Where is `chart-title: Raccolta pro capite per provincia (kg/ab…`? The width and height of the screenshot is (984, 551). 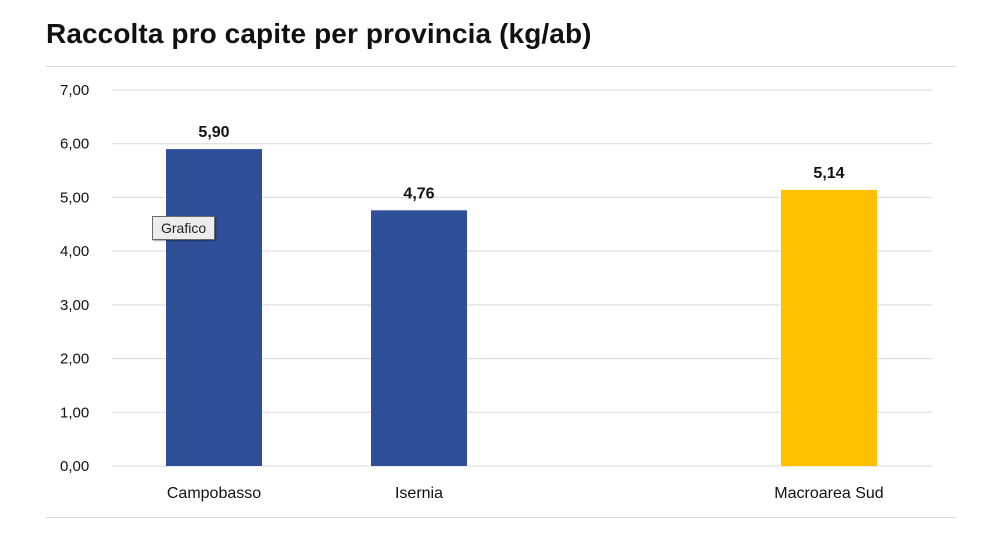 chart-title: Raccolta pro capite per provincia (kg/ab… is located at coordinates (319, 33).